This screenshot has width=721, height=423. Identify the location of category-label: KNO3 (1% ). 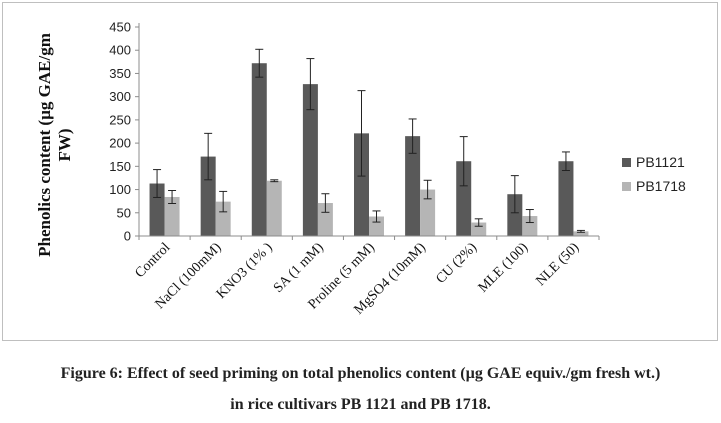
(245, 271).